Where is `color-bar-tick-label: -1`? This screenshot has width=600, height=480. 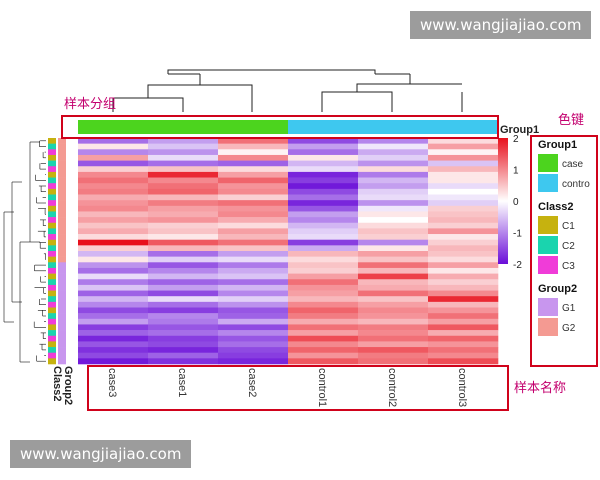
color-bar-tick-label: -1 is located at coordinates (517, 234).